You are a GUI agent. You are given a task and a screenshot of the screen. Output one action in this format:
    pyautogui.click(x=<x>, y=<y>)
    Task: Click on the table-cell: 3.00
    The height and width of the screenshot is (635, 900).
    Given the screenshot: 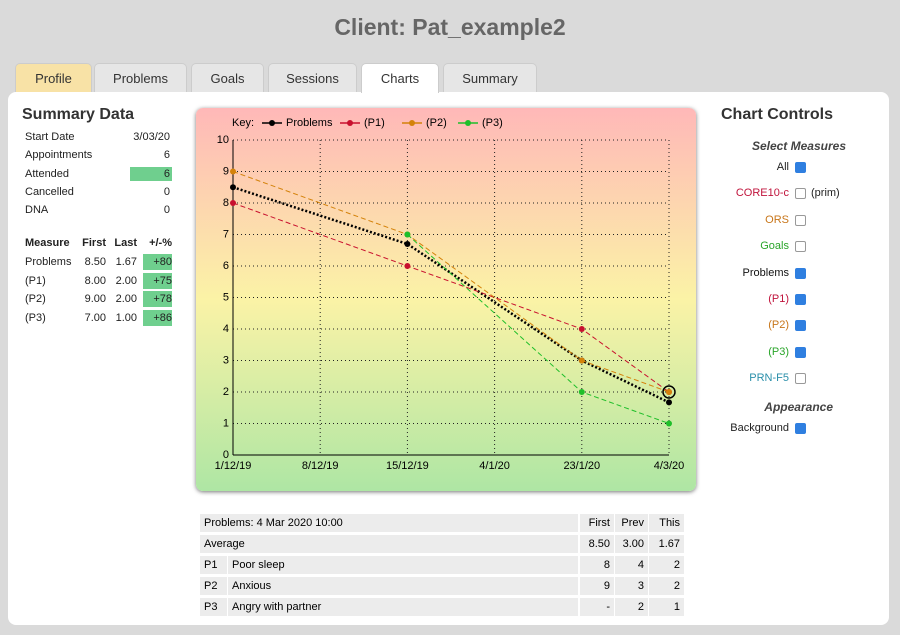 What is the action you would take?
    pyautogui.click(x=631, y=544)
    